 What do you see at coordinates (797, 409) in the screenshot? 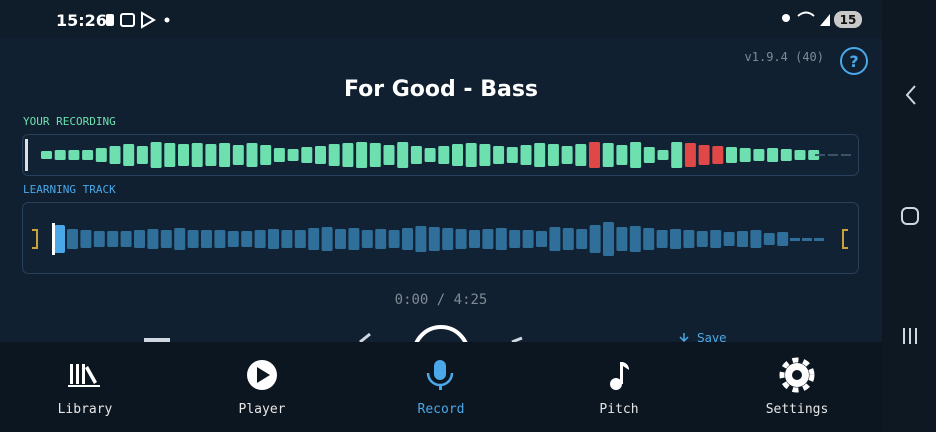
I see `nav-label: Settings` at bounding box center [797, 409].